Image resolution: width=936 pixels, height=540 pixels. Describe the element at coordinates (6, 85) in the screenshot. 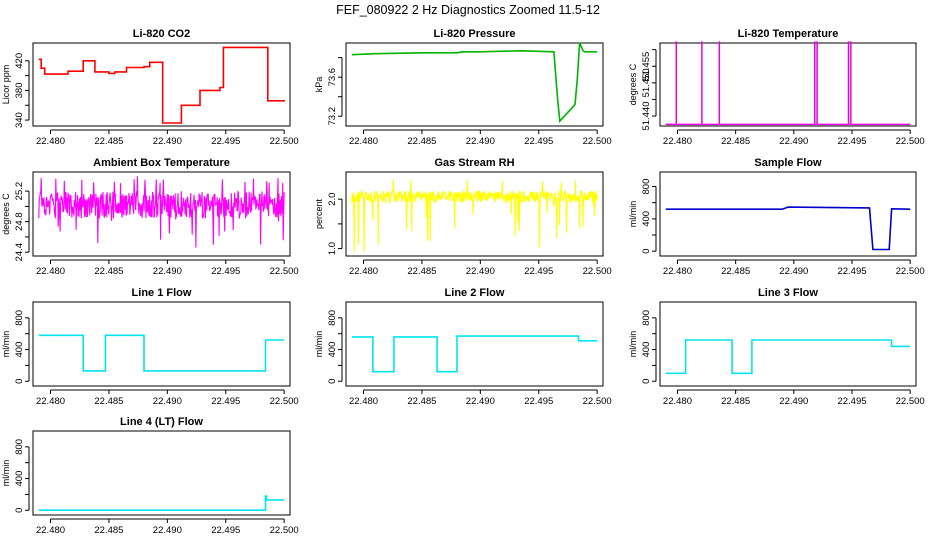

I see `y-axis-label: Licor ppm` at that location.